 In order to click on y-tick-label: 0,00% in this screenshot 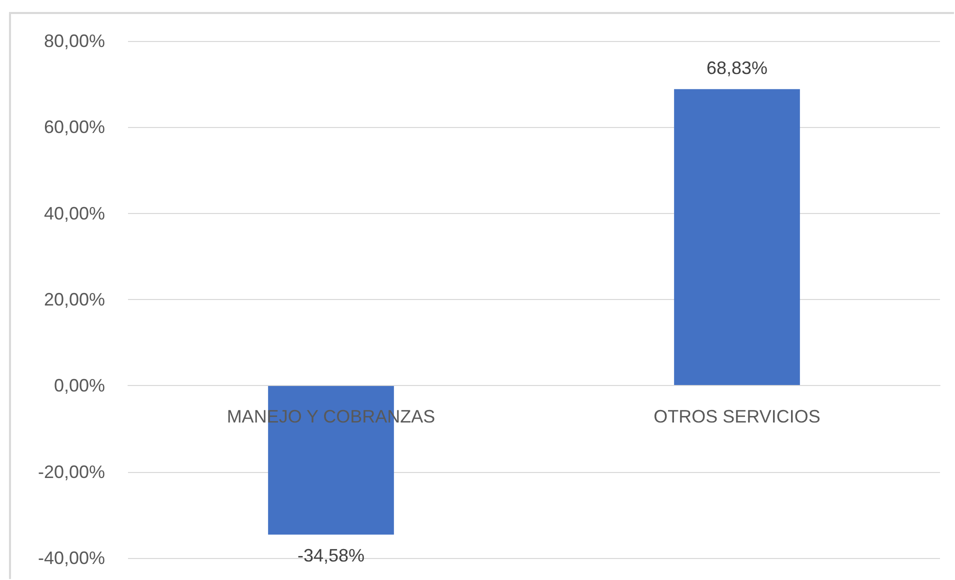, I will do `click(79, 386)`.